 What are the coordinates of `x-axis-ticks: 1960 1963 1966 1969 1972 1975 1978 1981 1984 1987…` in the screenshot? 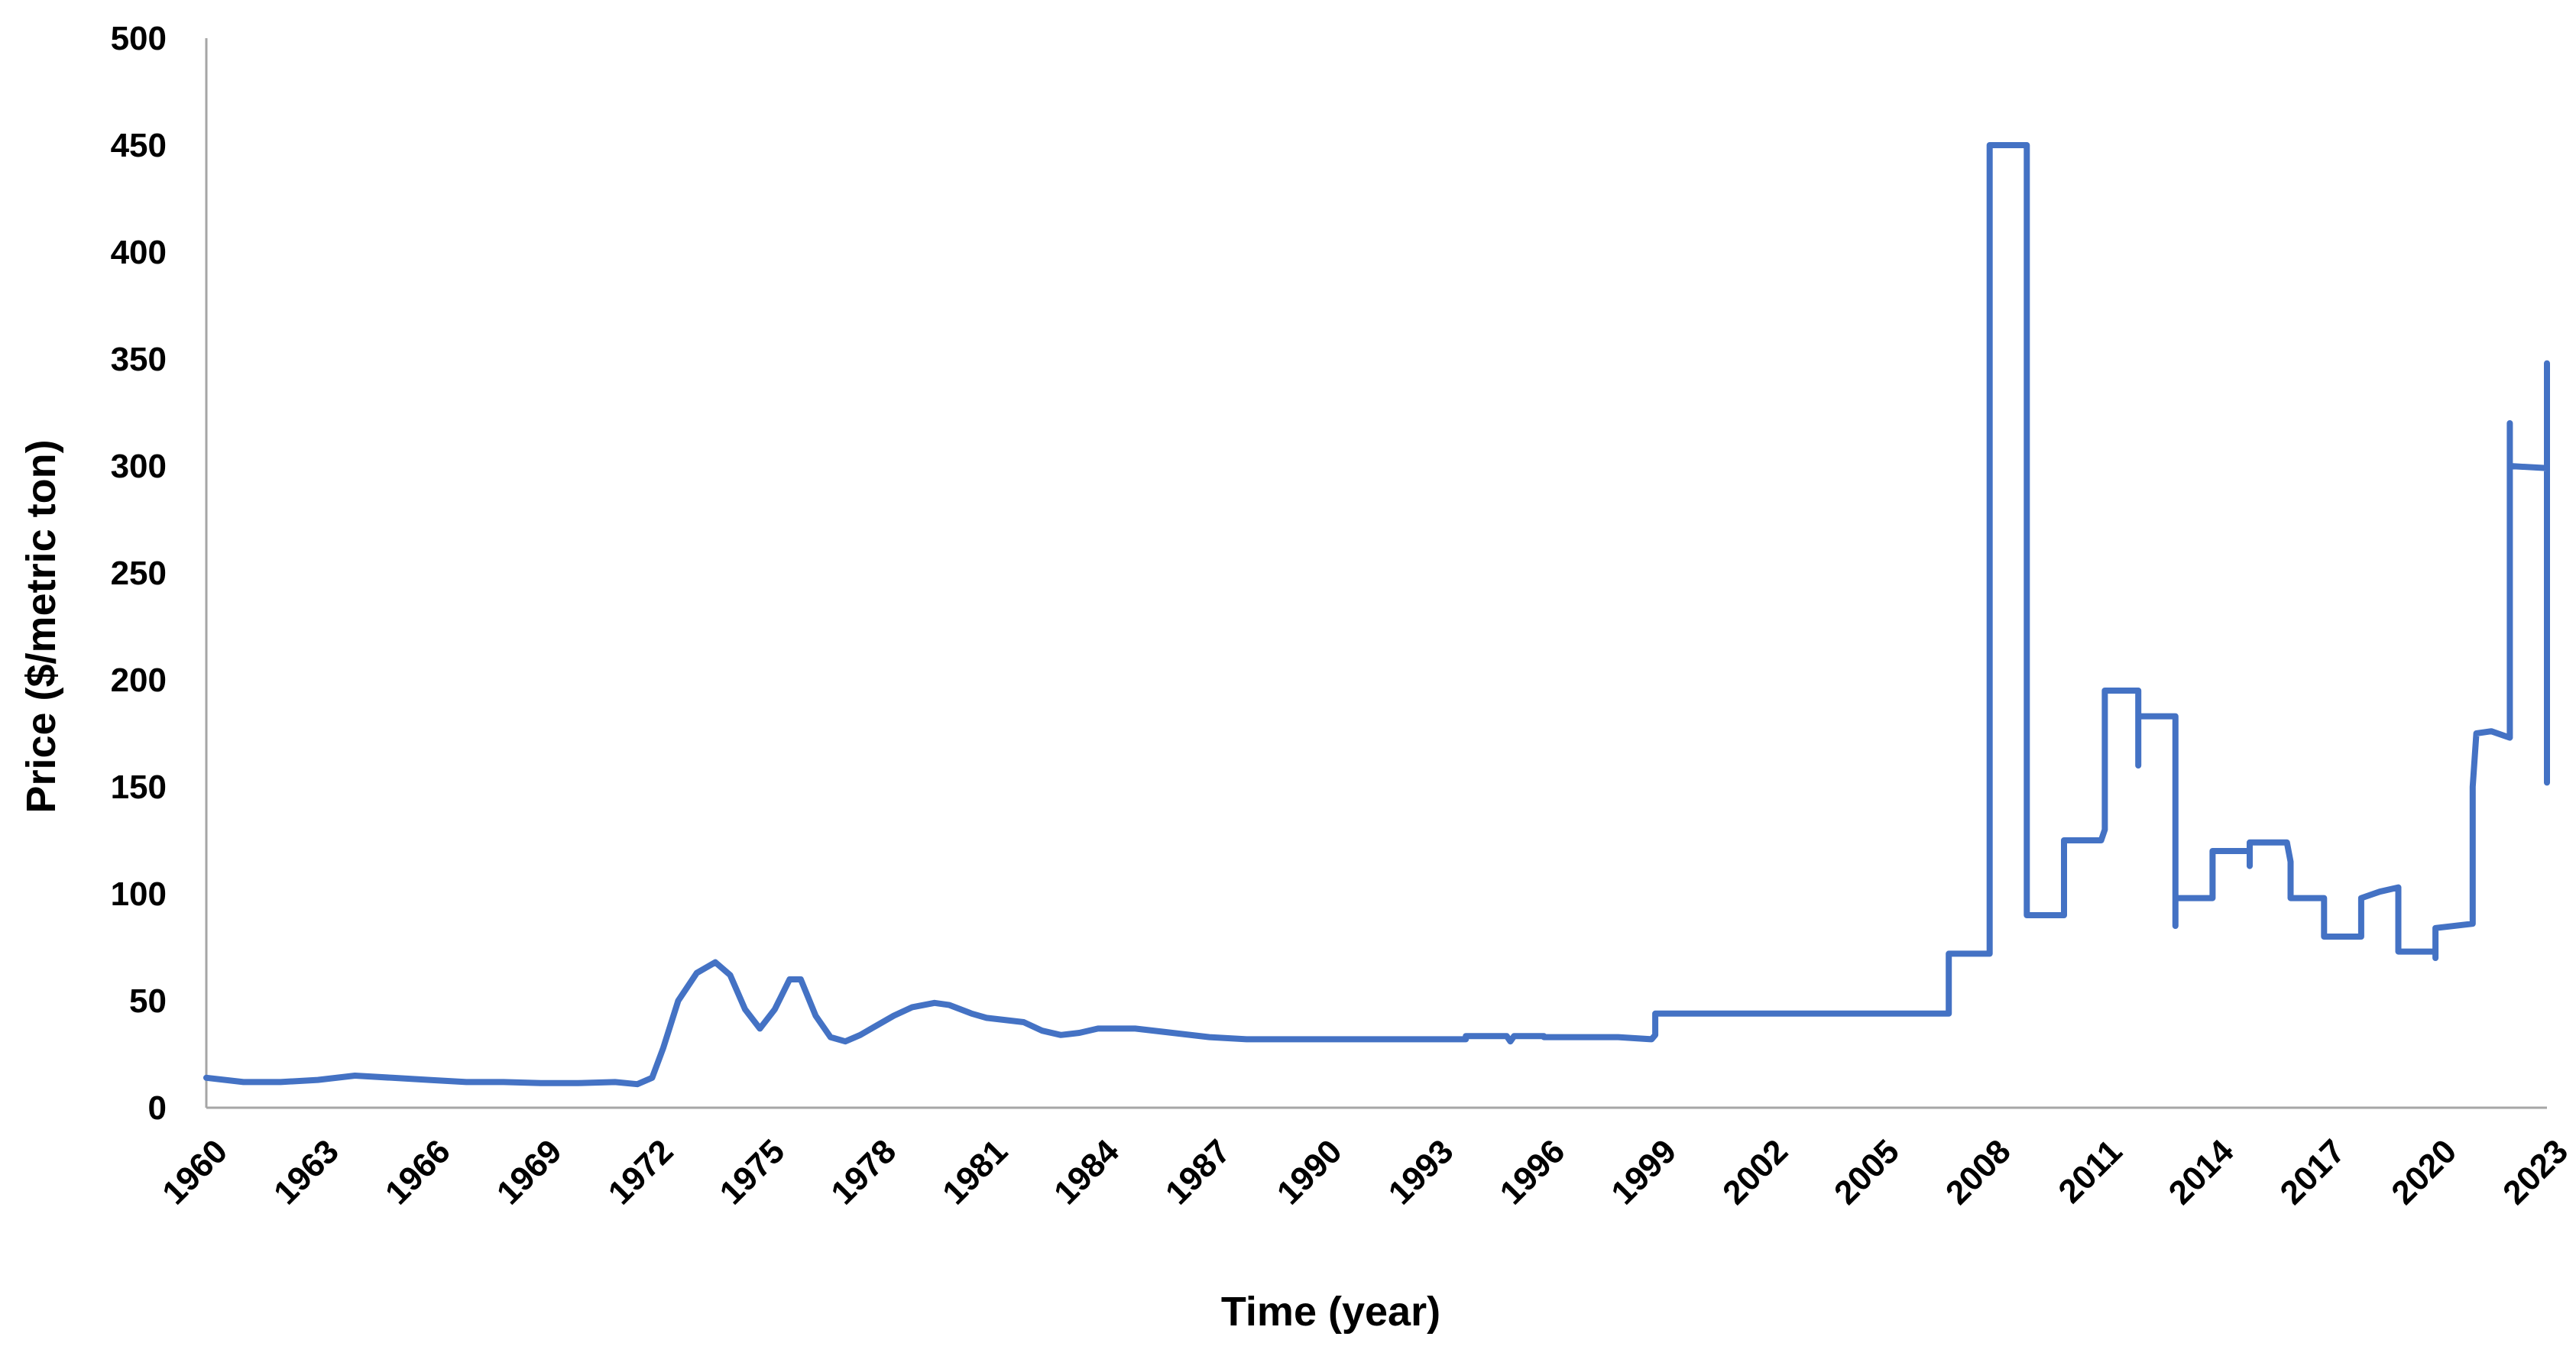 It's located at (1365, 1172).